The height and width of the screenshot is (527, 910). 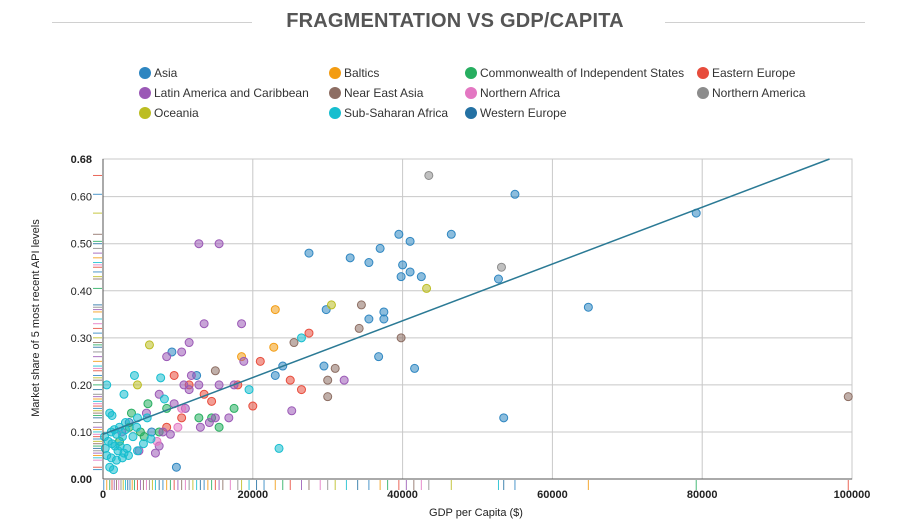 I want to click on legend-label: Northern Africa, so click(x=520, y=93).